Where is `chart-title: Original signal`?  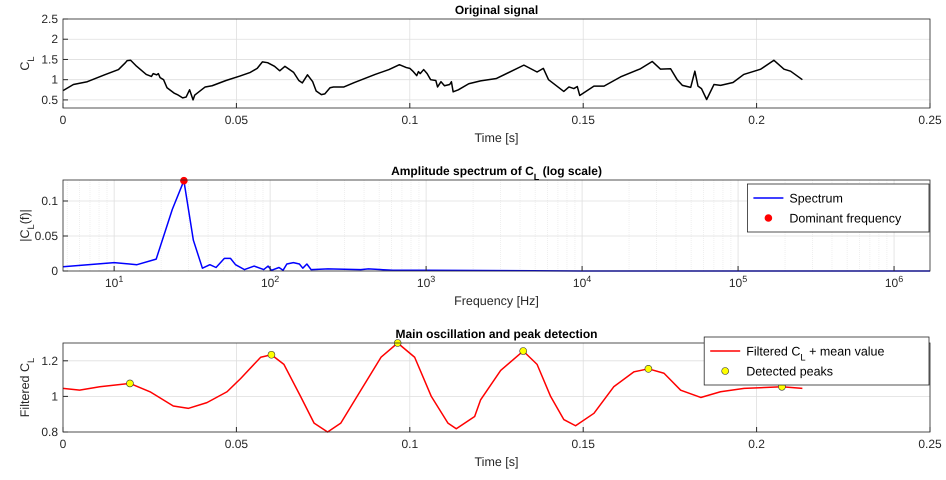
chart-title: Original signal is located at coordinates (496, 10).